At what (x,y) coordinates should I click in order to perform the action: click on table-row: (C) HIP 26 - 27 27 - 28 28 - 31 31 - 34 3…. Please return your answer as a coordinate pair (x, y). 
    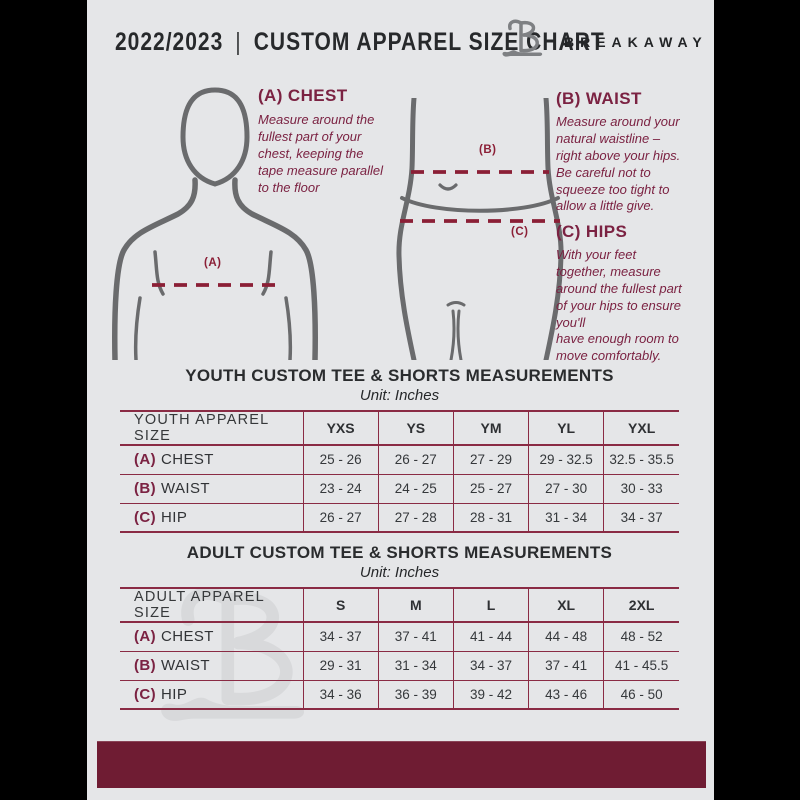
    Looking at the image, I should click on (399, 517).